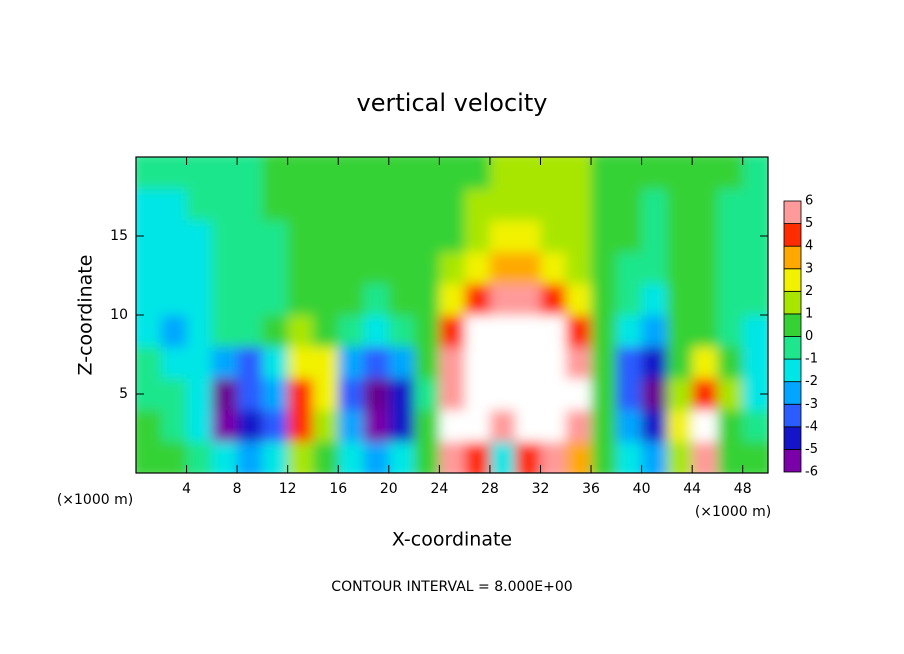  I want to click on colorbar-label: 5, so click(809, 223).